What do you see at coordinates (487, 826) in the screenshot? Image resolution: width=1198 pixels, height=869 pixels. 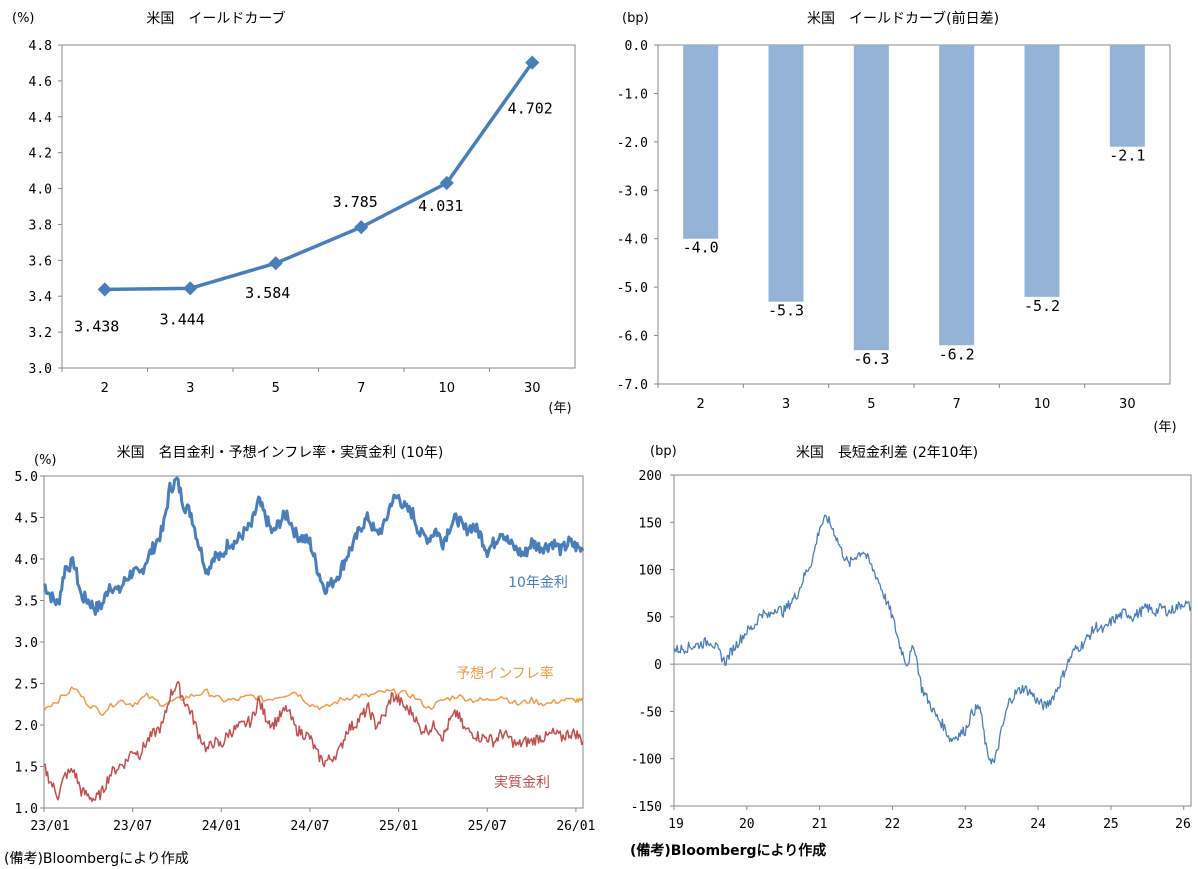 I see `x-tick-label: 25/07` at bounding box center [487, 826].